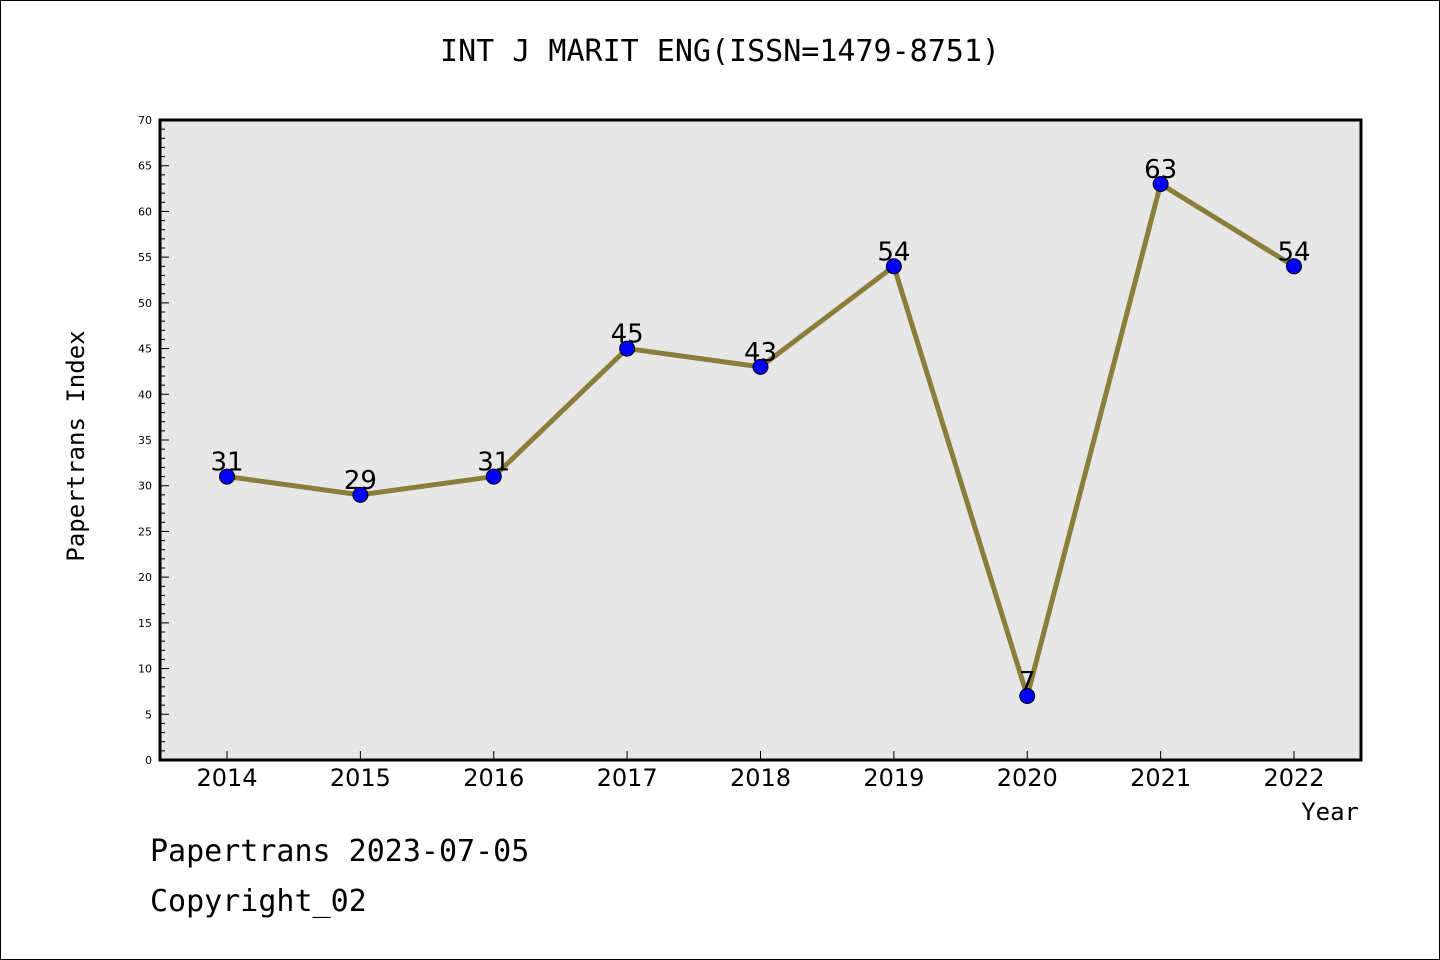  I want to click on x-tick-label: 2020, so click(1027, 778).